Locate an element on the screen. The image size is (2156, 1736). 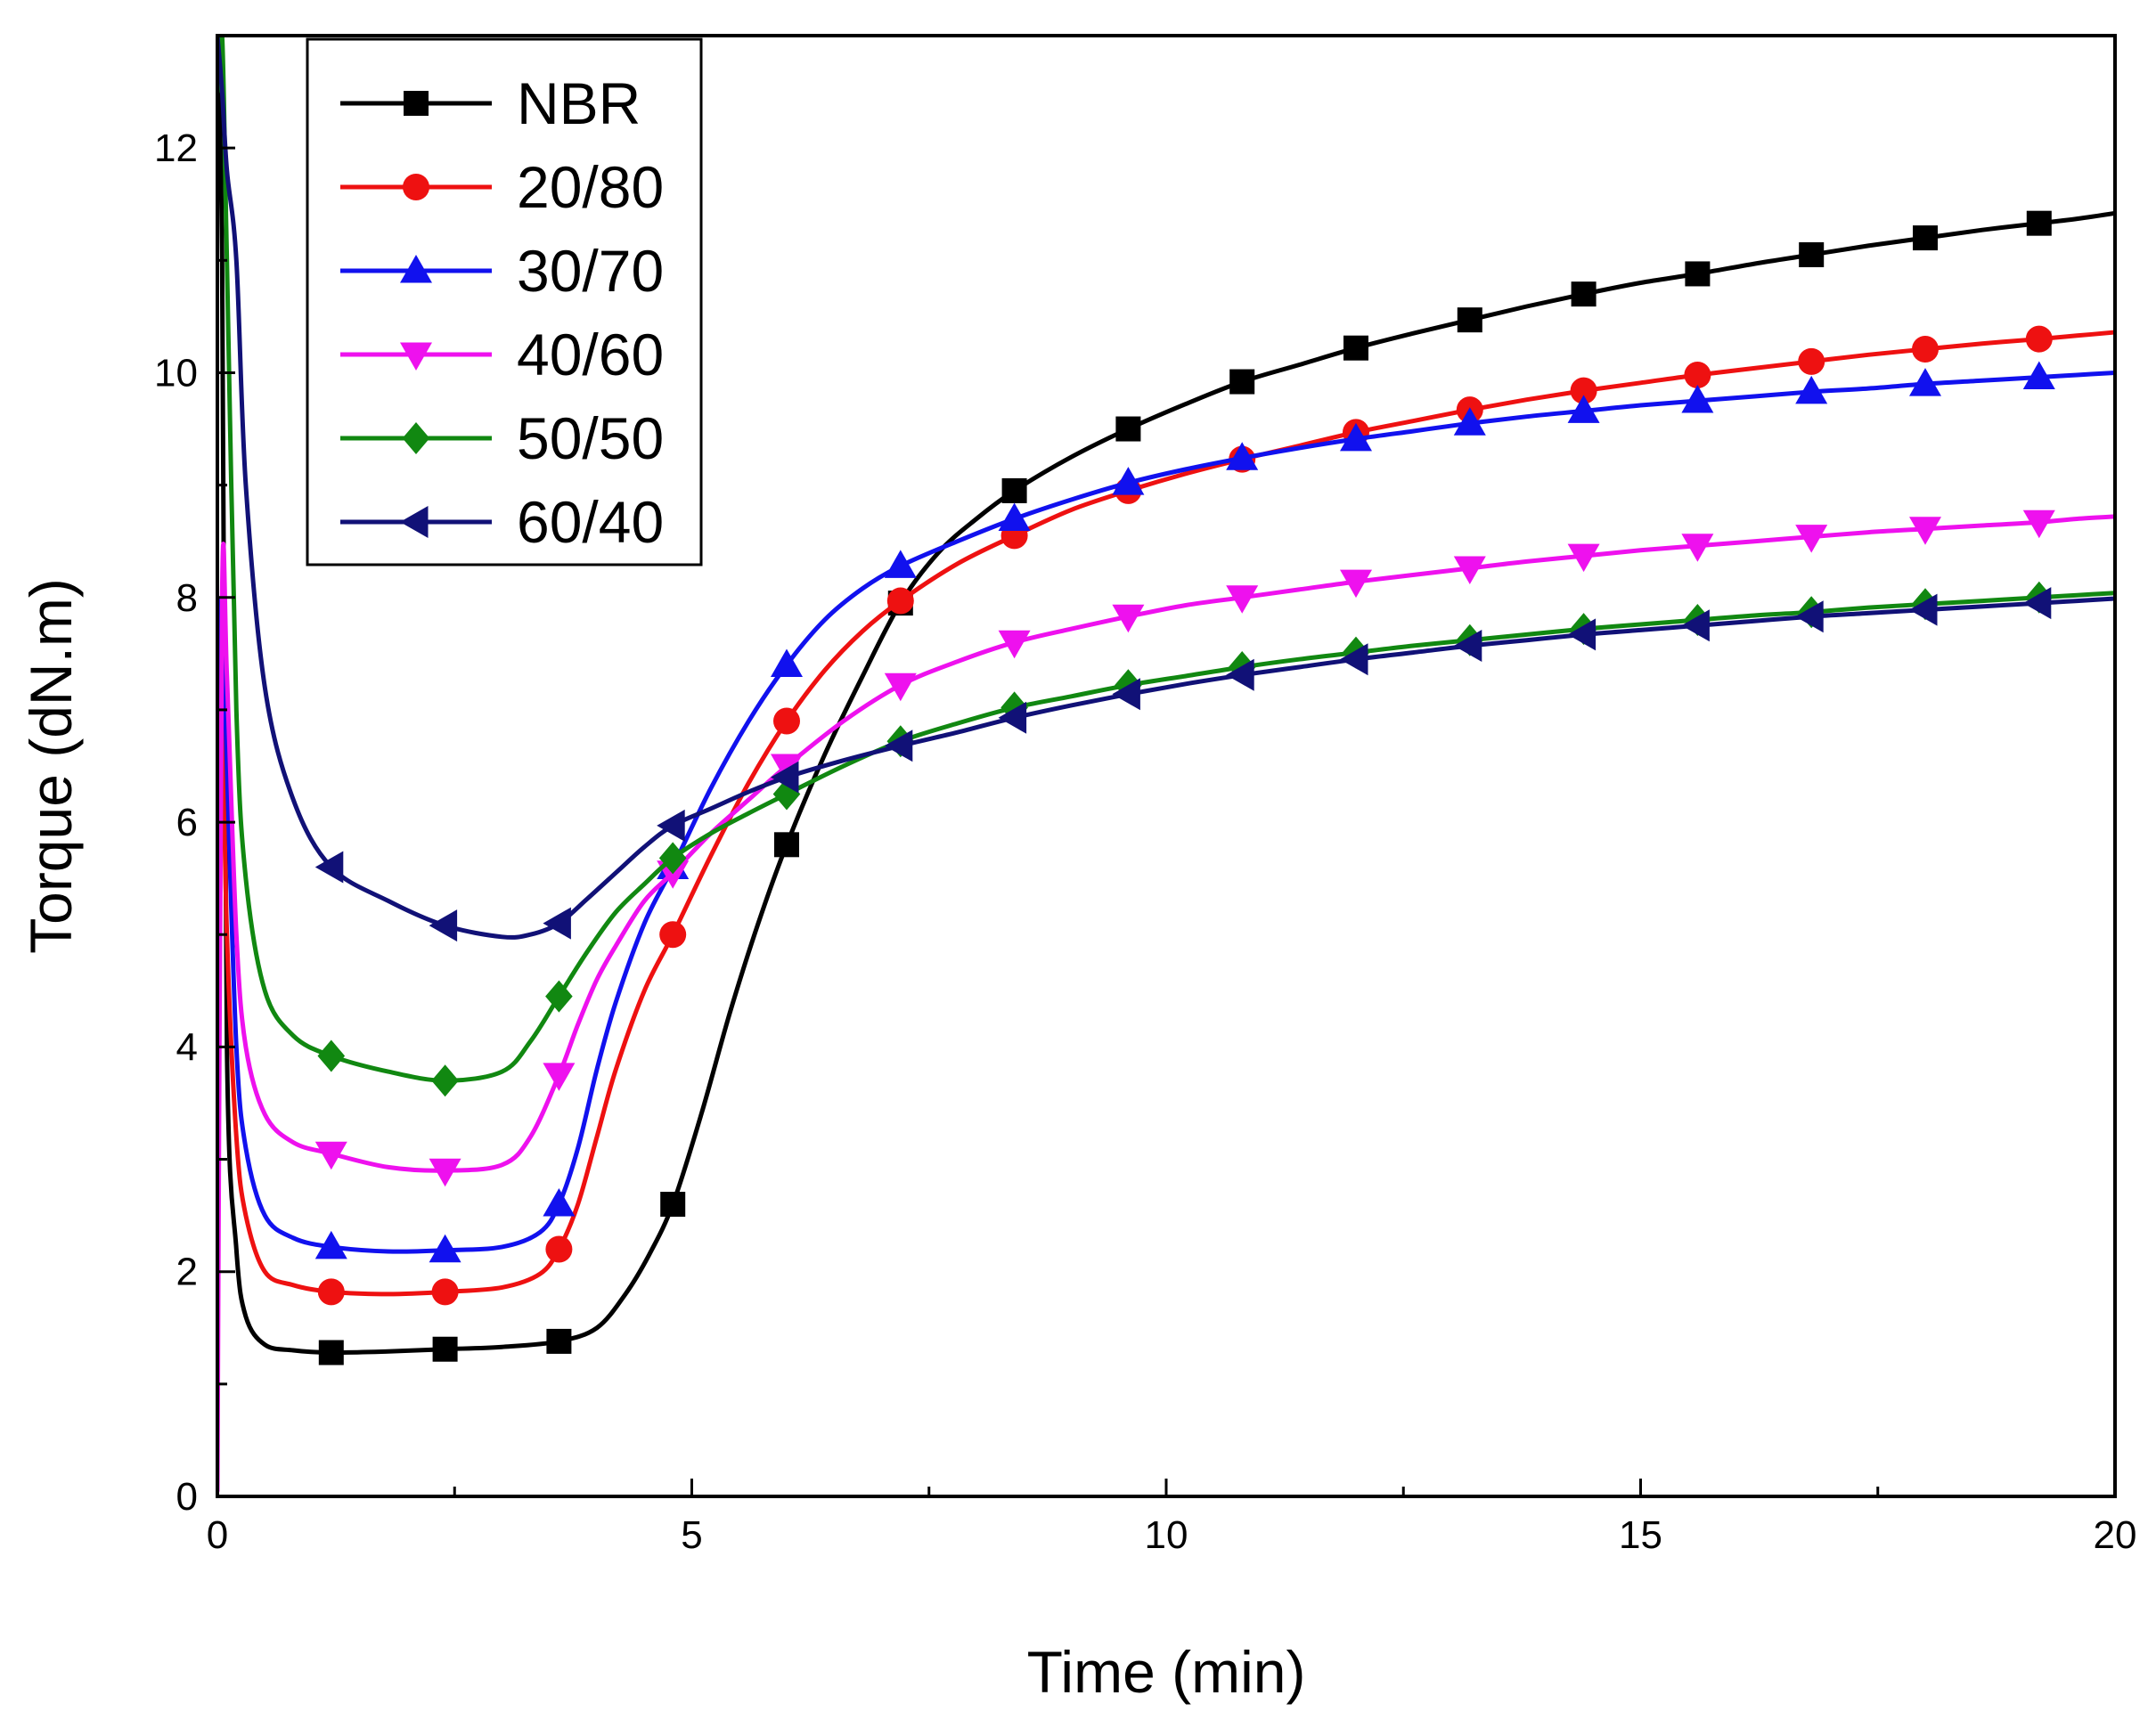
legend: NBR 20/80 30/70 40/60 50/50 60/40 is located at coordinates (504, 301).